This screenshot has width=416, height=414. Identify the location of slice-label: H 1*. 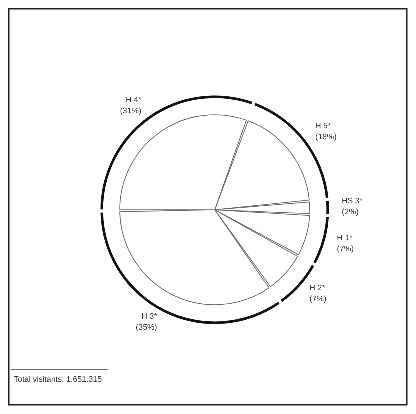
(345, 238).